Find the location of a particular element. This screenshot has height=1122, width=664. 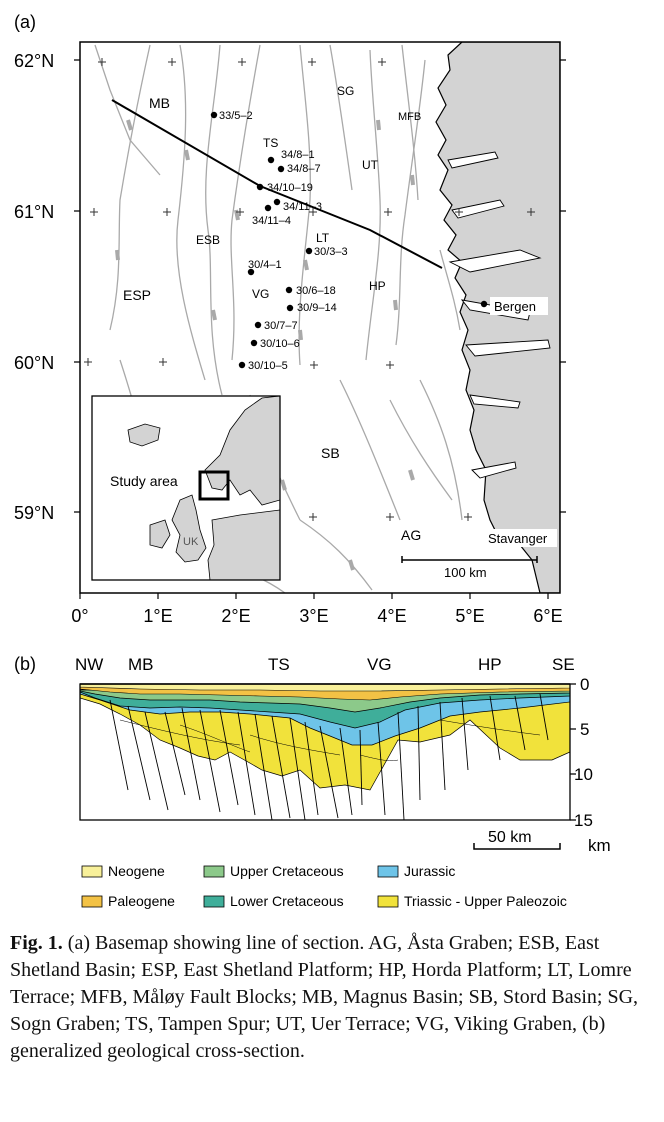

well-label: 34/11–4 is located at coordinates (271, 221).